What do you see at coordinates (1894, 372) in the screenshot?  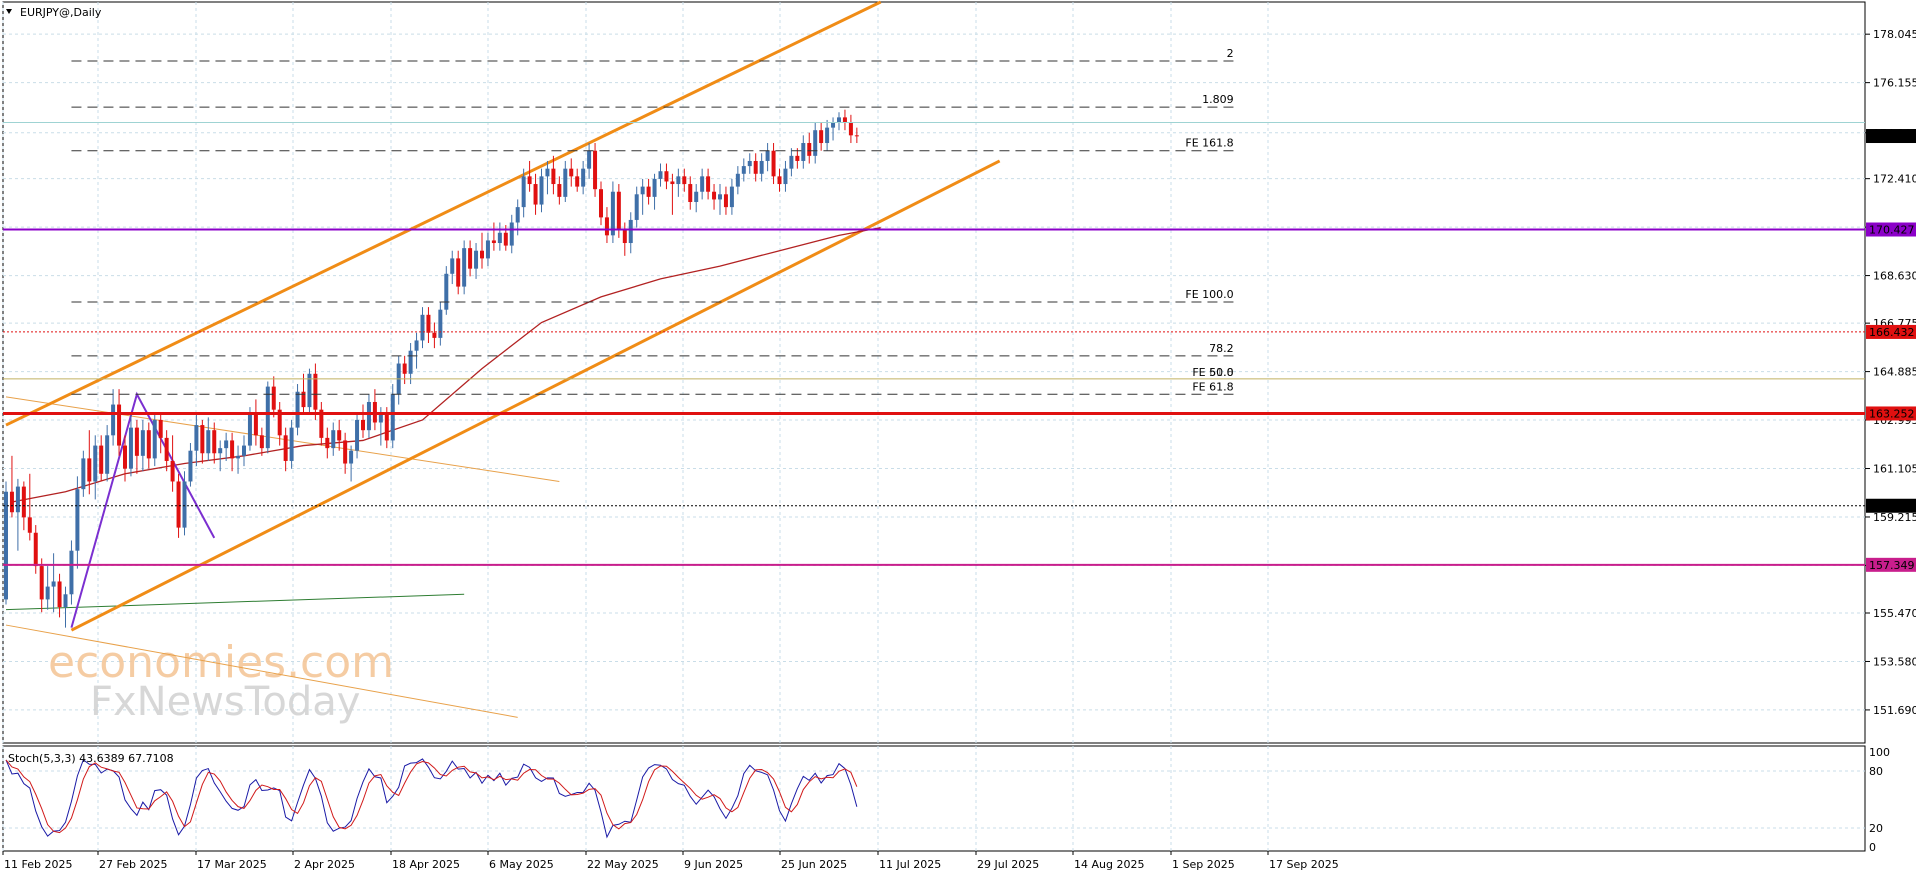 I see `price-tick-label: 164.885` at bounding box center [1894, 372].